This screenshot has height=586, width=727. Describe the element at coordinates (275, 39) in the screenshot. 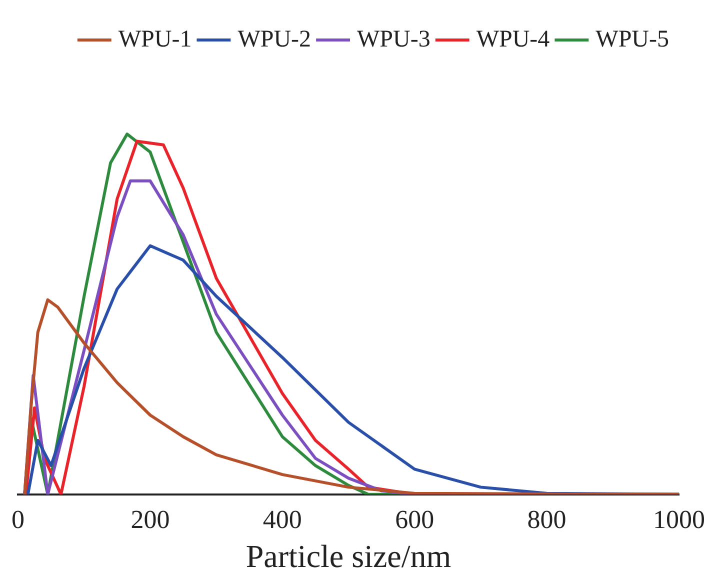

I see `legend-label: WPU-2` at that location.